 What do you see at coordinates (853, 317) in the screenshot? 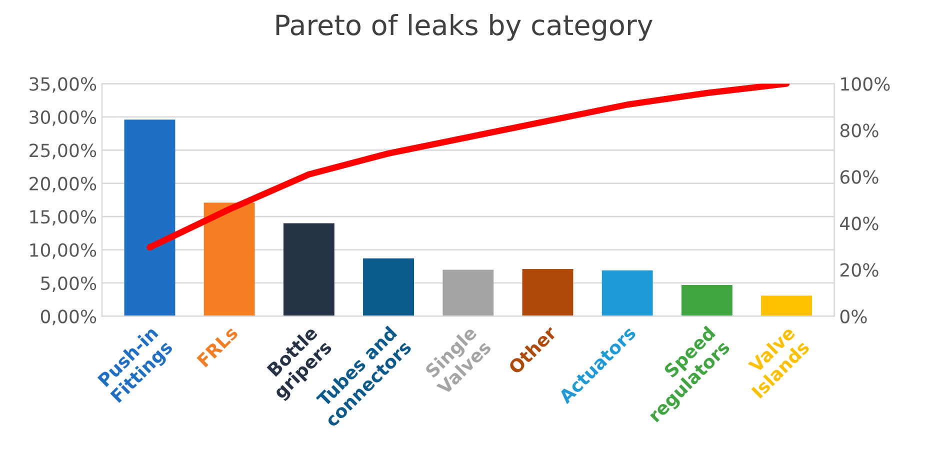
I see `y2-tick-label: 0%` at bounding box center [853, 317].